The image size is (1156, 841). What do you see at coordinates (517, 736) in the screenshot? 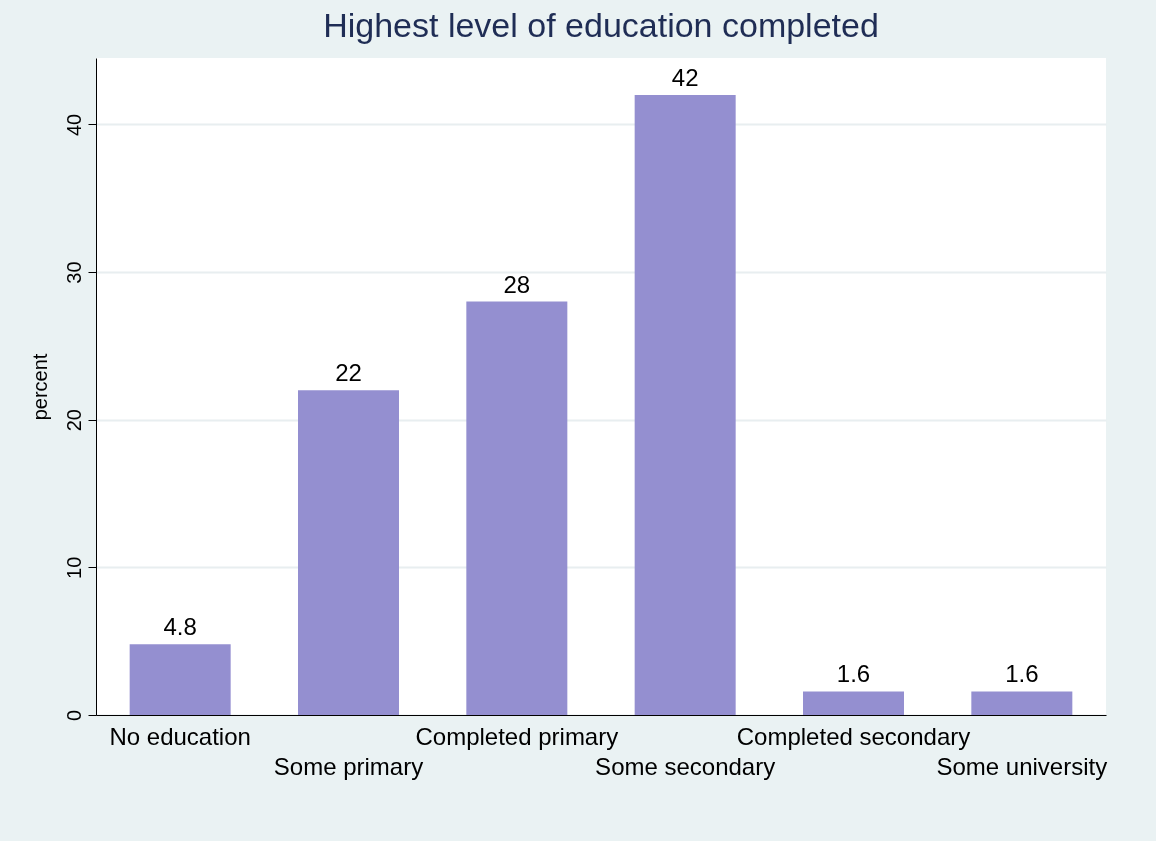
I see `x-tick-label: Completed primary` at bounding box center [517, 736].